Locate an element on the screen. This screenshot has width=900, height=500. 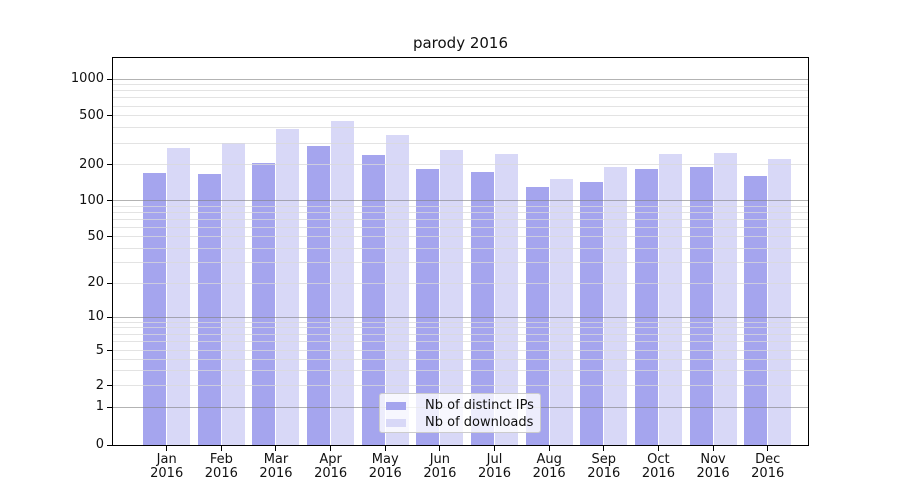
x-tick-label-dec: Dec 2016 is located at coordinates (768, 466).